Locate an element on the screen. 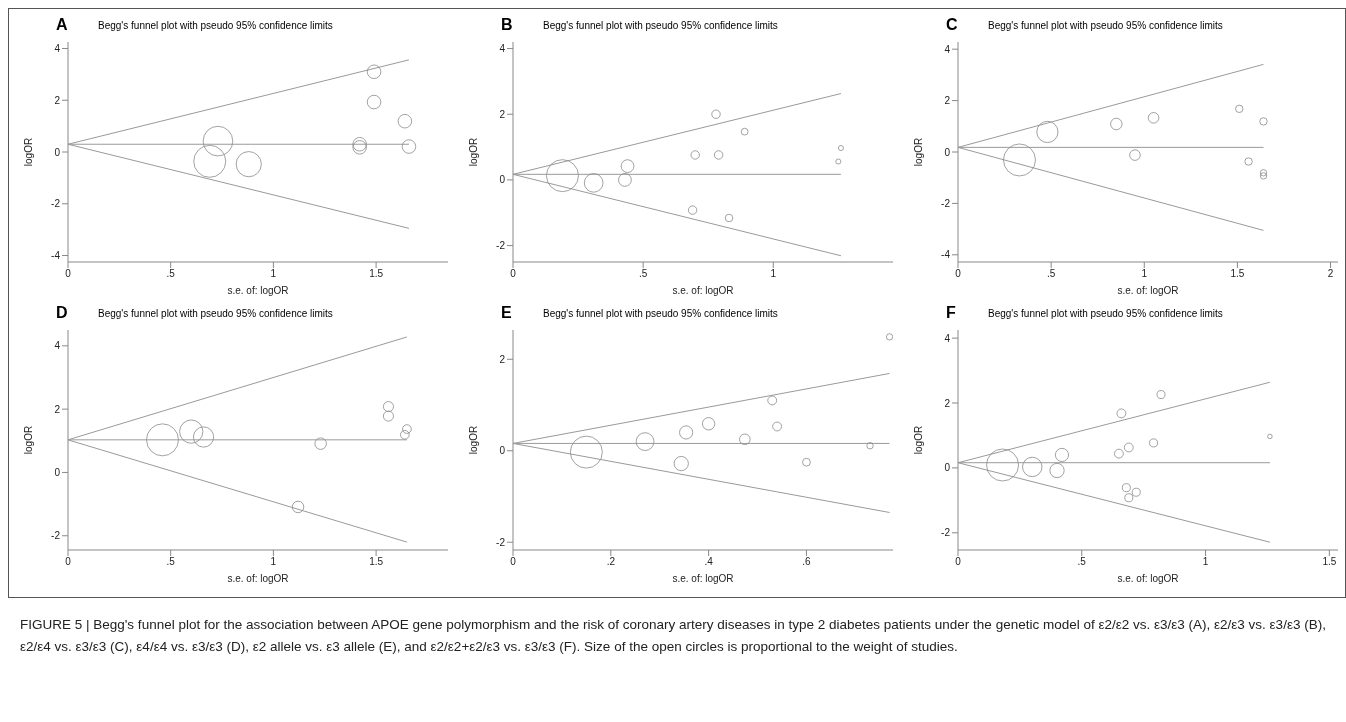  text: B is located at coordinates (507, 25).